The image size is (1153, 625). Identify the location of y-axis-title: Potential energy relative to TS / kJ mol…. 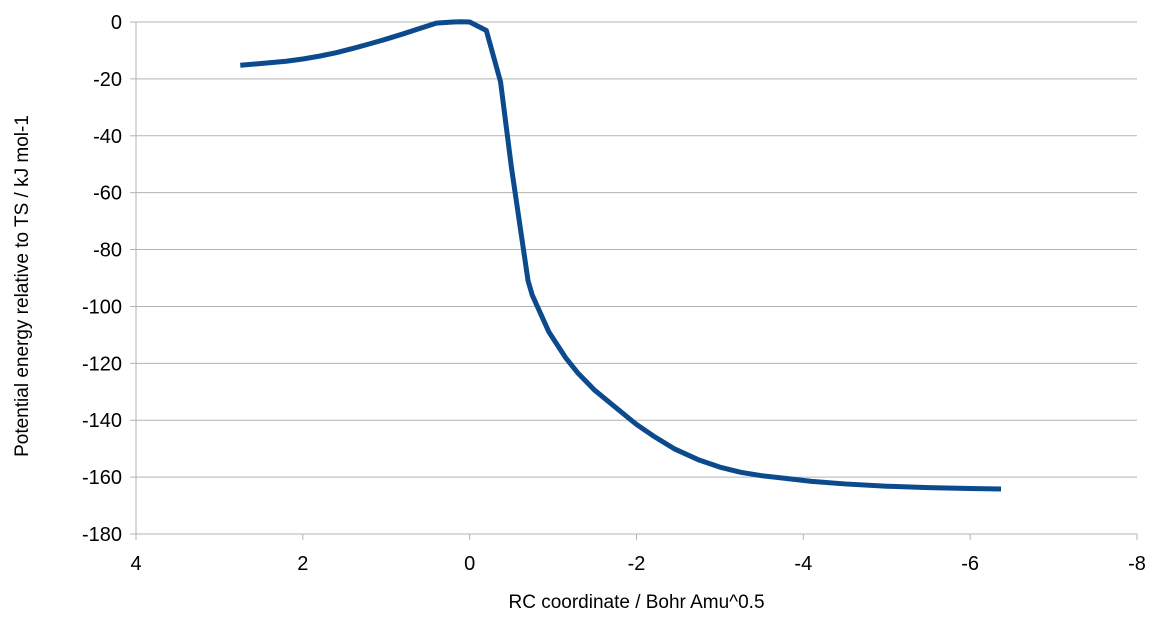
(22, 286).